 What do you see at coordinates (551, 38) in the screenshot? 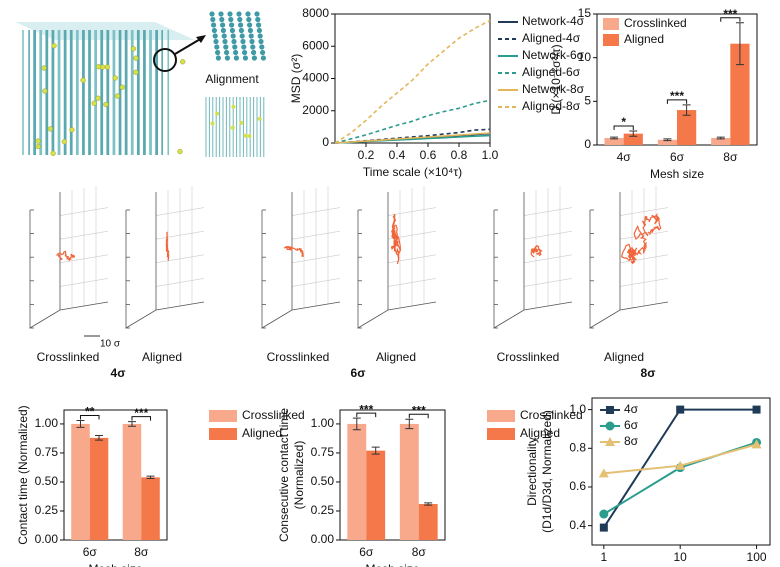
I see `legend-label: Aligned-4σ` at bounding box center [551, 38].